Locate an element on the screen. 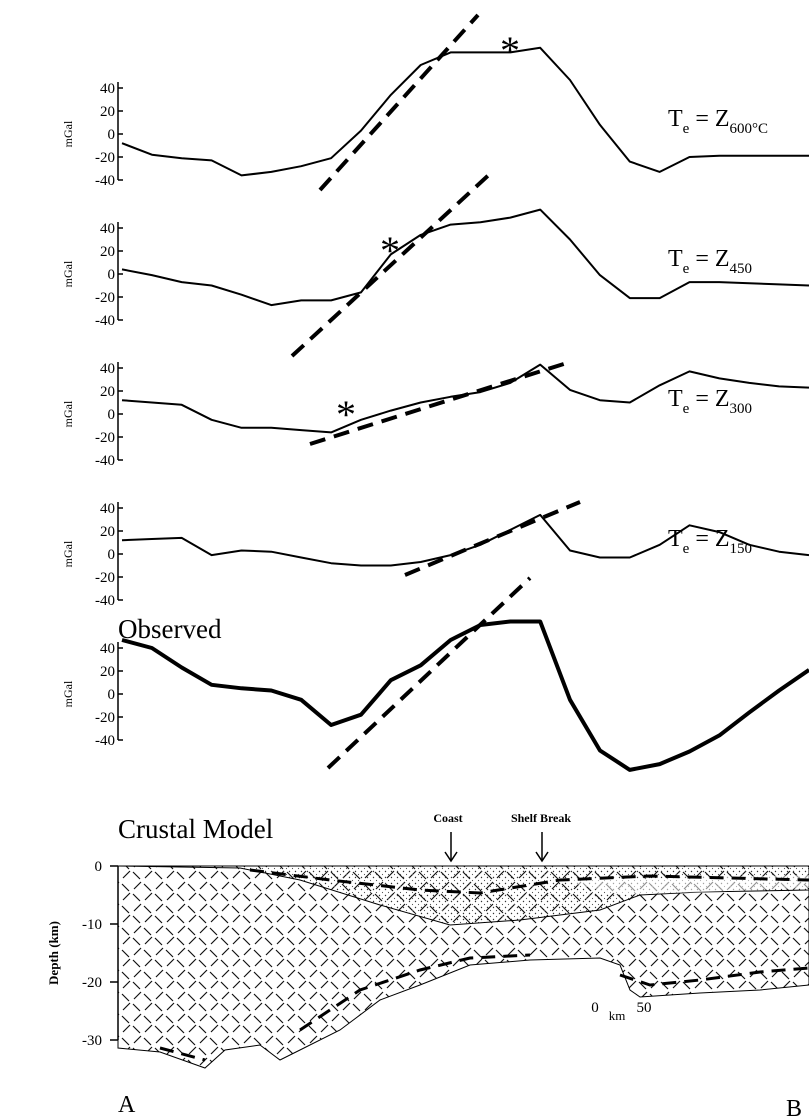 This screenshot has width=809, height=1120. annotation: Shelf Break is located at coordinates (541, 818).